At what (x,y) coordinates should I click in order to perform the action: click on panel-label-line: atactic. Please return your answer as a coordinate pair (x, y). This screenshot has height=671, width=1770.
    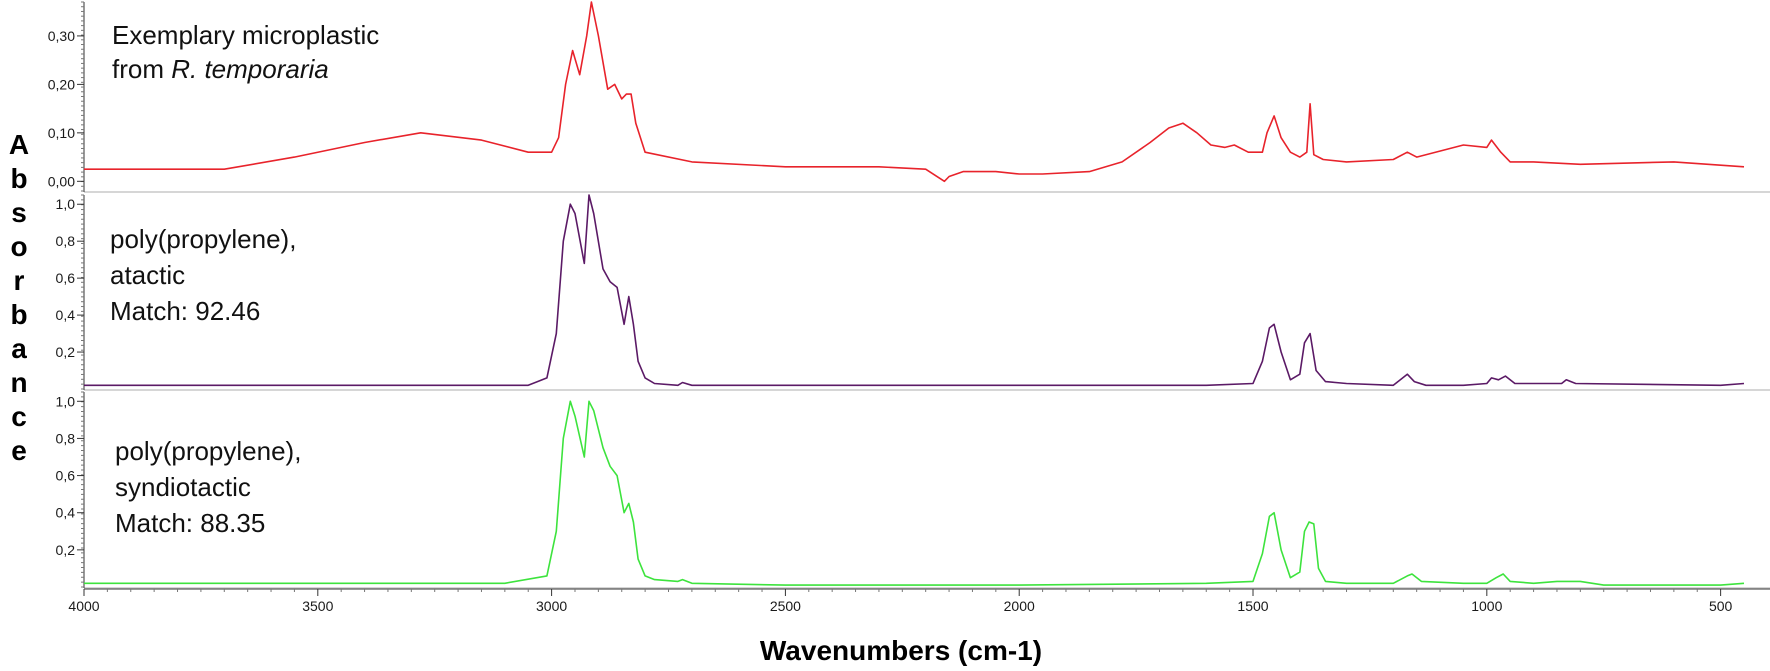
    Looking at the image, I should click on (147, 275).